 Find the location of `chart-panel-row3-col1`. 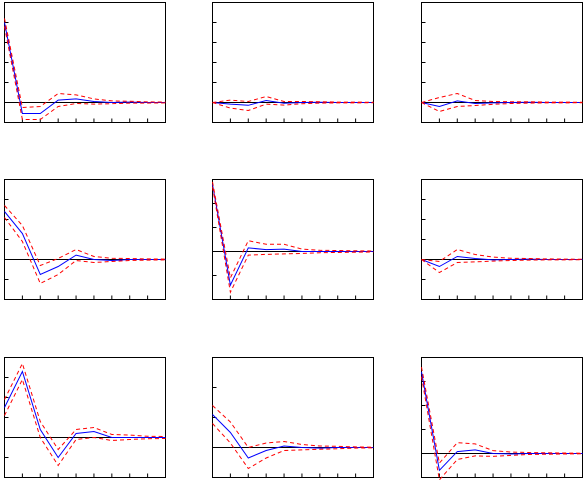

chart-panel-row3-col1 is located at coordinates (85, 417).